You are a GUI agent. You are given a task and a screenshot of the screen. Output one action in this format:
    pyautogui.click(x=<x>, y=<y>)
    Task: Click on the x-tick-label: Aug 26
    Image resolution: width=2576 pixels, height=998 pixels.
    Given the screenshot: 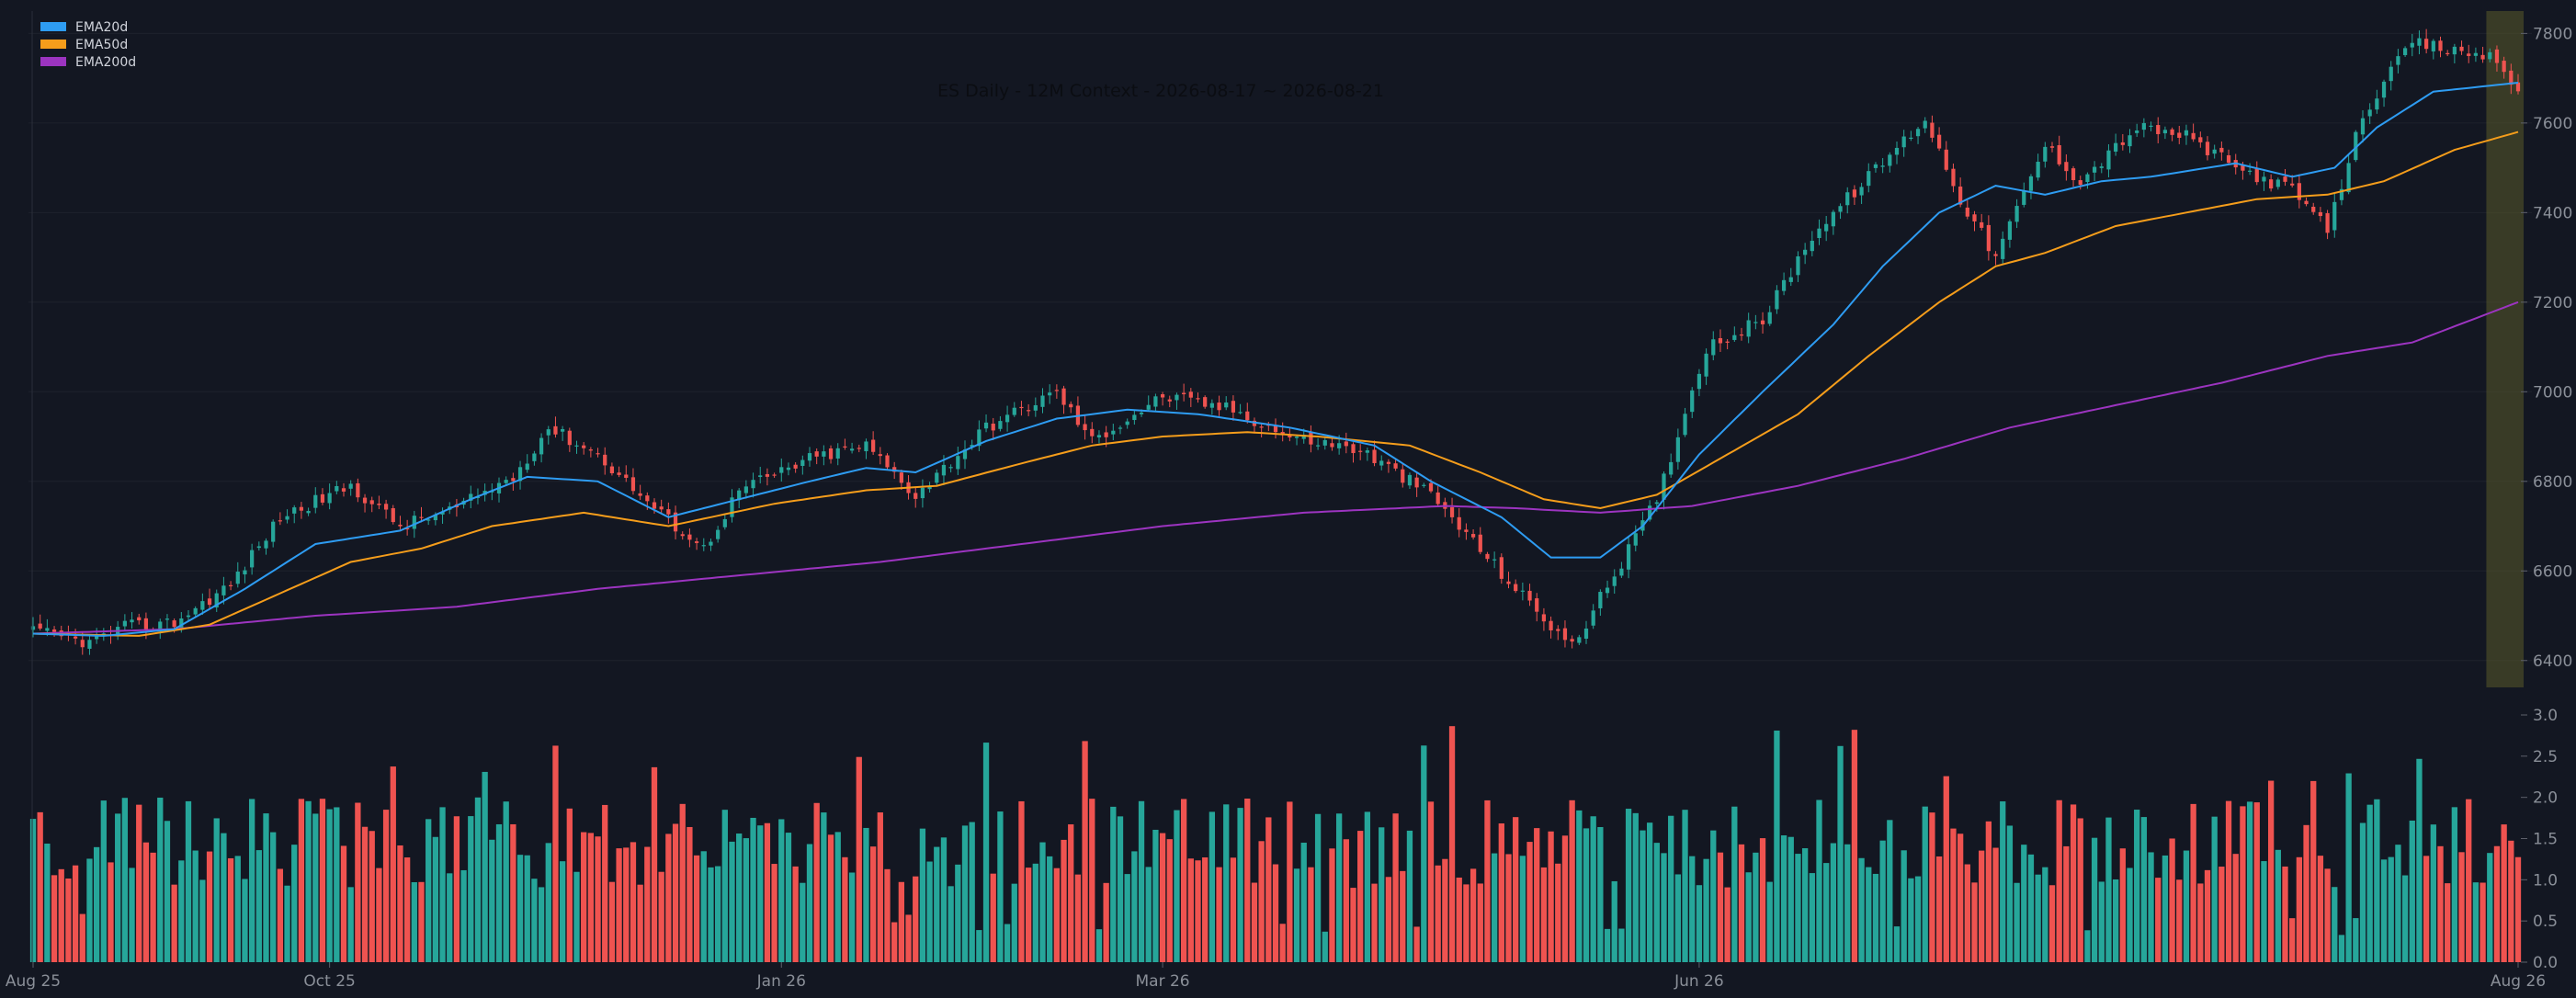 What is the action you would take?
    pyautogui.click(x=2518, y=982)
    